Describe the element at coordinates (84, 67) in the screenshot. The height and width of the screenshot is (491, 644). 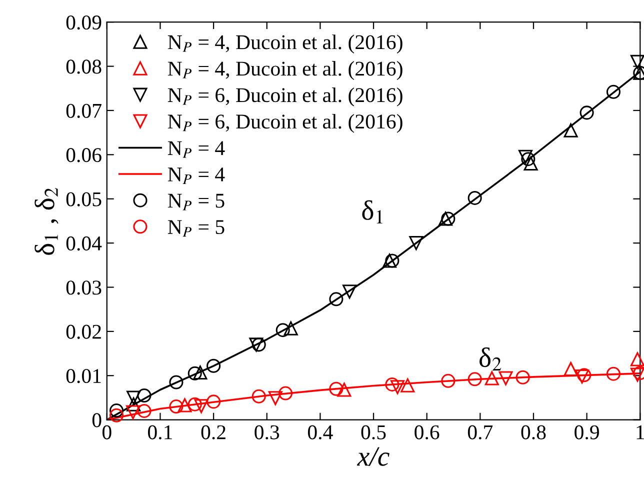
I see `y-tick-label: 0.08` at that location.